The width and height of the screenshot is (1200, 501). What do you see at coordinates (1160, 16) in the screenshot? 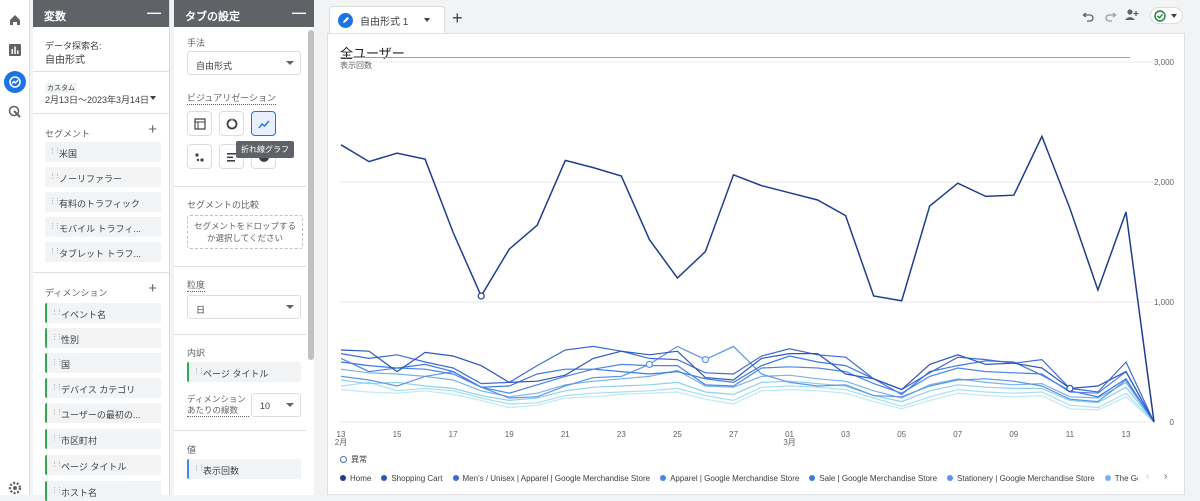
I see `check-circle-icon` at bounding box center [1160, 16].